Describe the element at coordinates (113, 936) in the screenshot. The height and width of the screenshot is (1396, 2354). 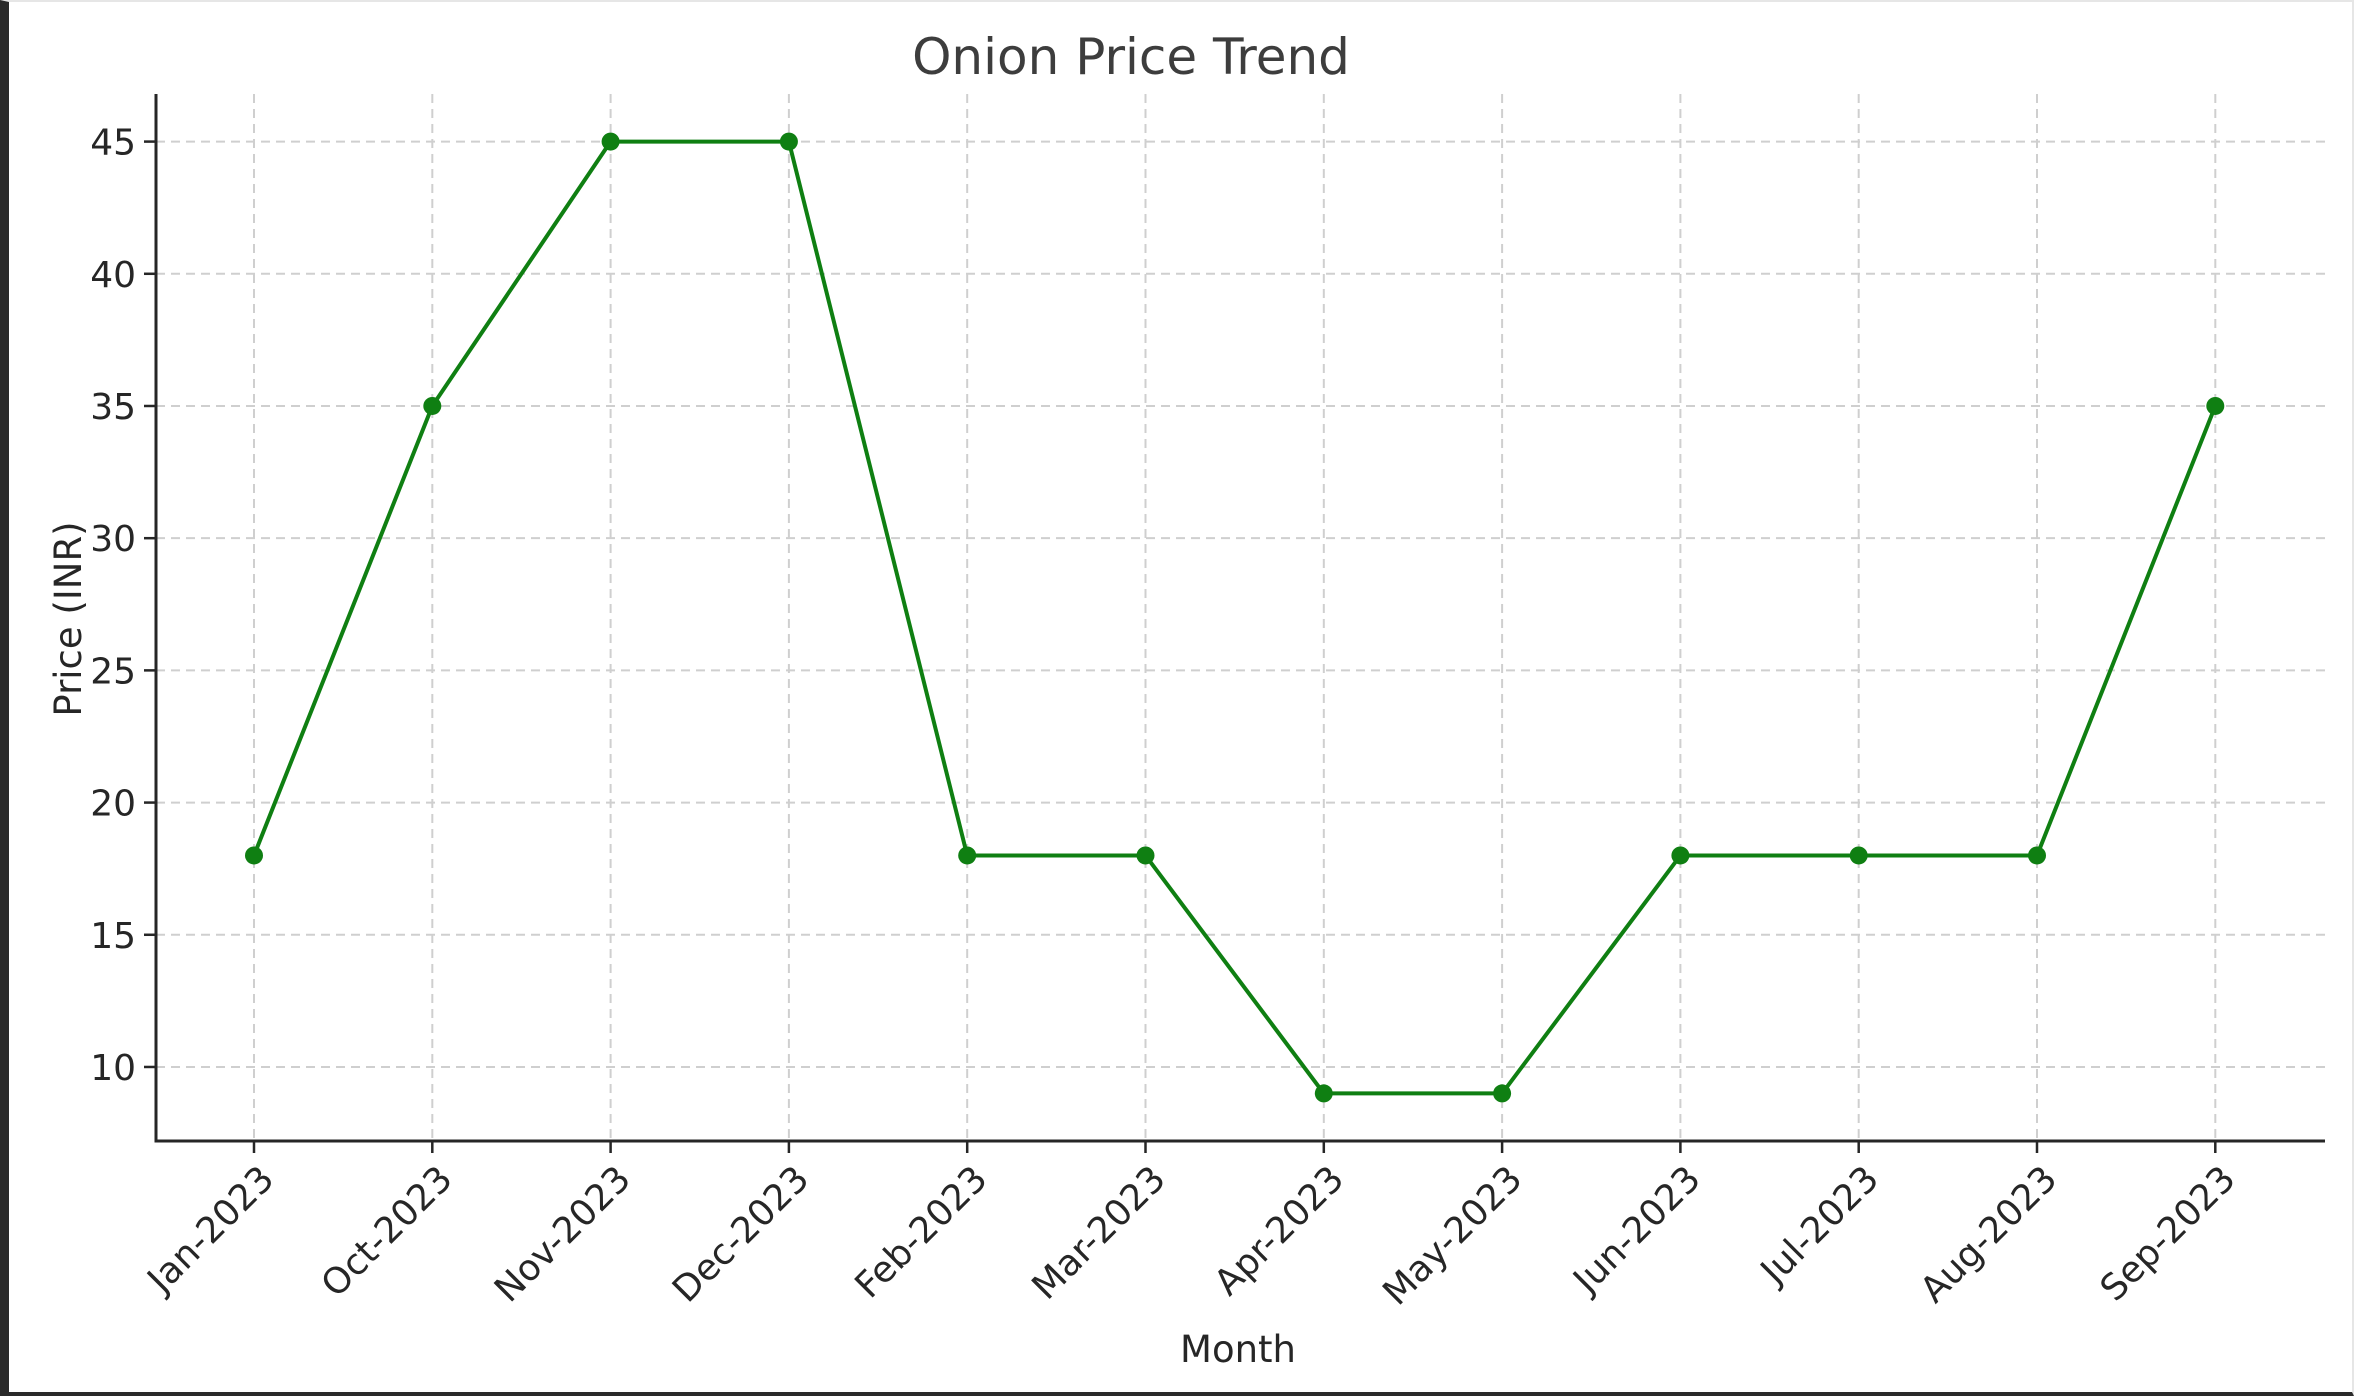
I see `y-tick-label: 15` at that location.